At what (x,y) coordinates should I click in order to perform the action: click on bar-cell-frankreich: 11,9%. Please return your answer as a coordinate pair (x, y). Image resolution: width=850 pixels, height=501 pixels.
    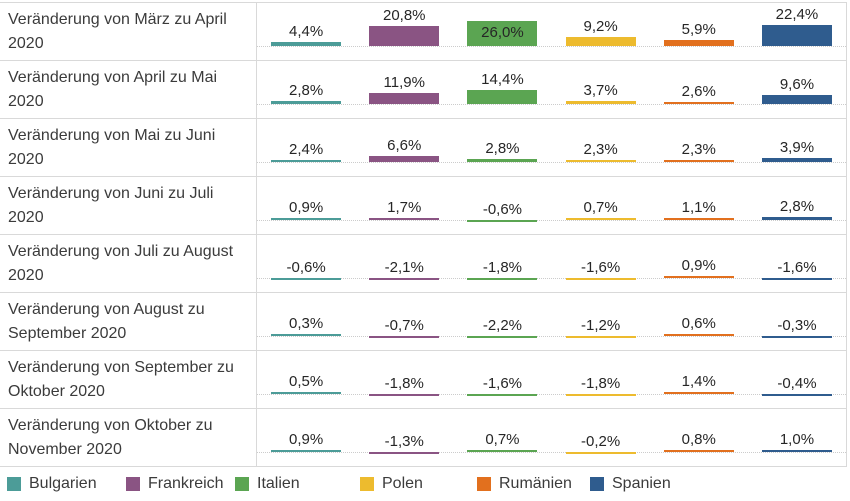
    Looking at the image, I should click on (404, 89).